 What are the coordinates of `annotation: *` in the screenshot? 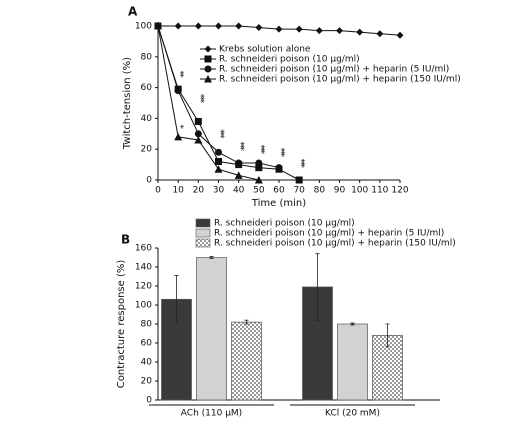 It's located at (180, 127).